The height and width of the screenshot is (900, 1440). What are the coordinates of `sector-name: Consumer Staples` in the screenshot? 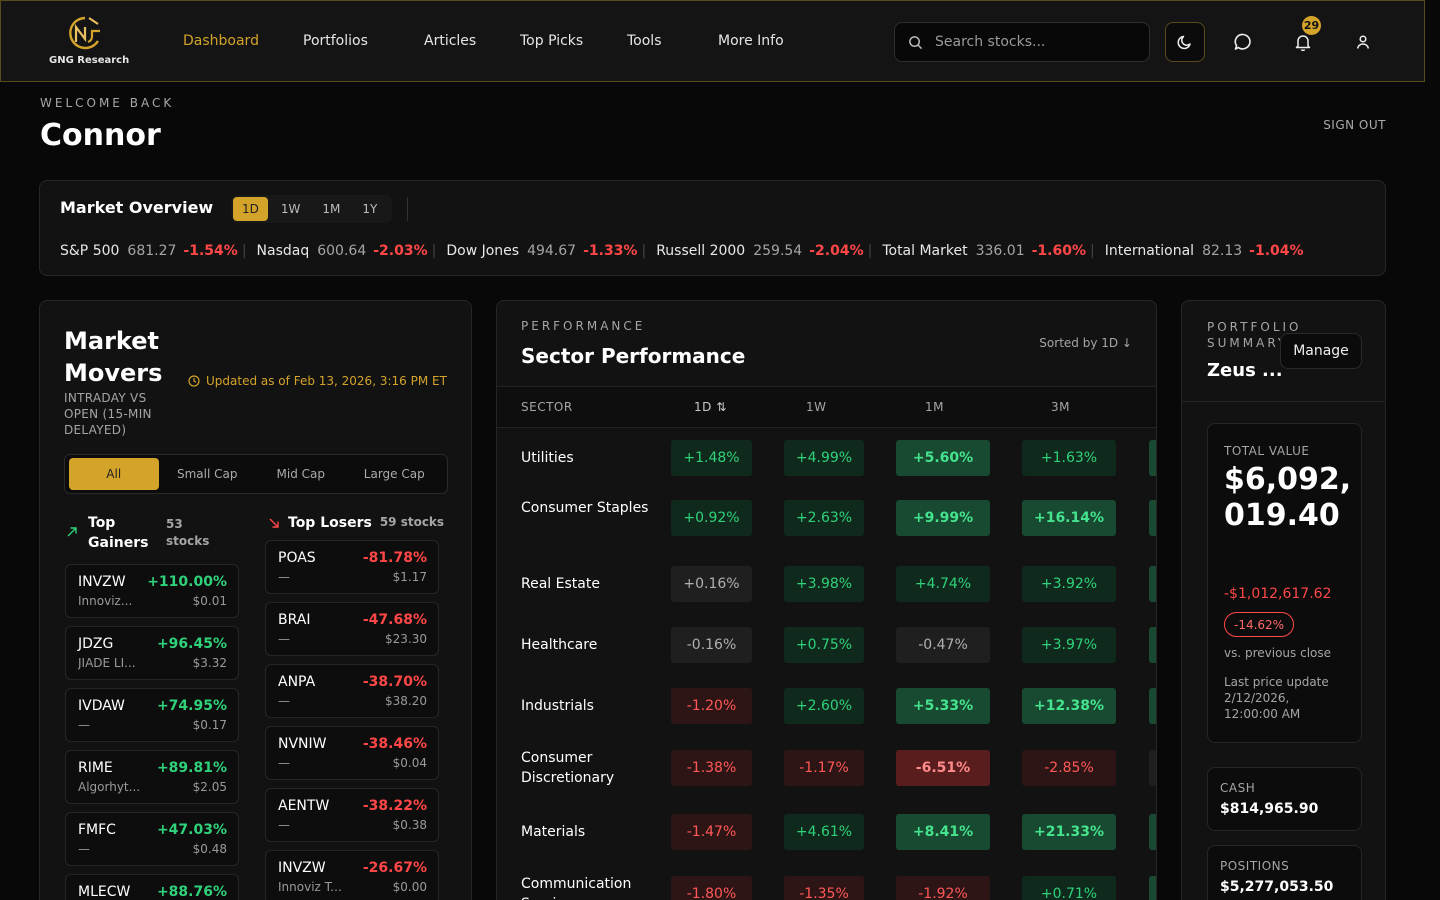 It's located at (585, 508).